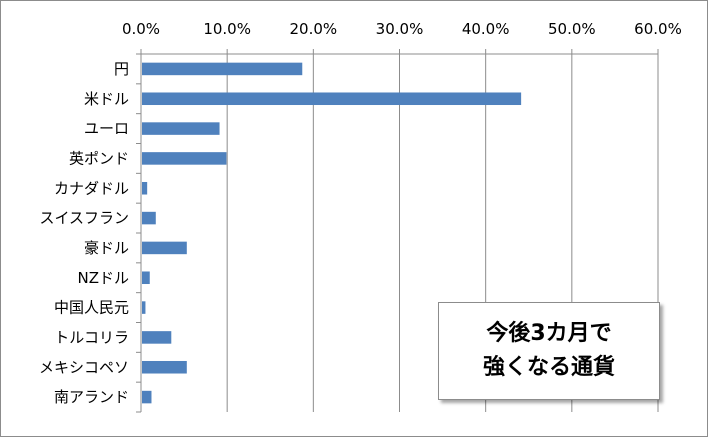  What do you see at coordinates (549, 333) in the screenshot?
I see `chart-title-line-1: 今後3カ月で` at bounding box center [549, 333].